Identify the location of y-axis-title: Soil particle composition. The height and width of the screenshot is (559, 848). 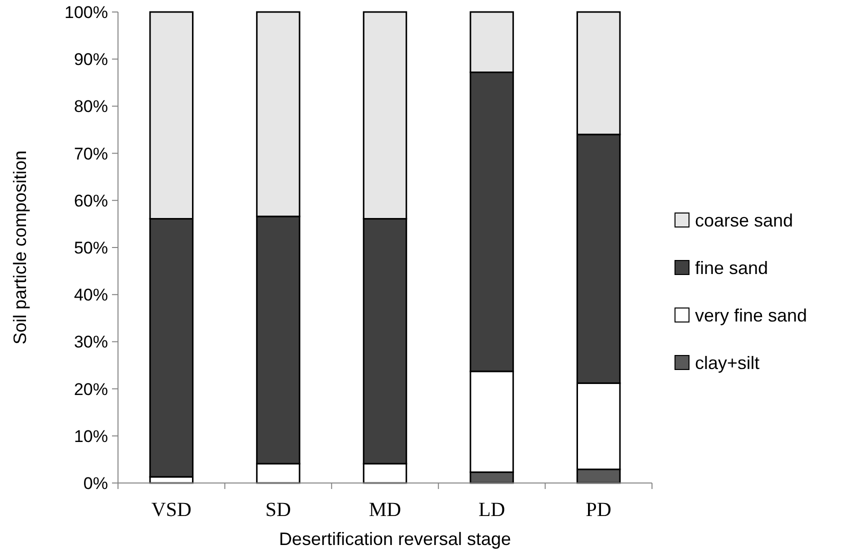
(20, 247).